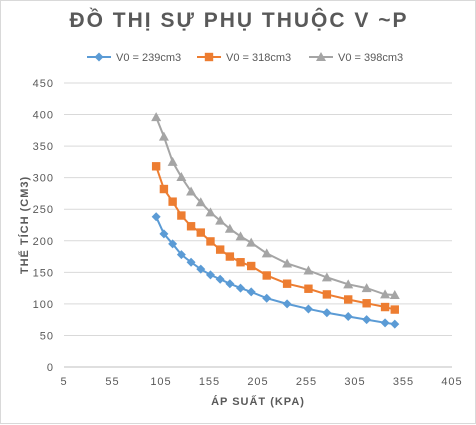 The width and height of the screenshot is (476, 425). What do you see at coordinates (258, 58) in the screenshot?
I see `legend-label: V0 = 318cm3` at bounding box center [258, 58].